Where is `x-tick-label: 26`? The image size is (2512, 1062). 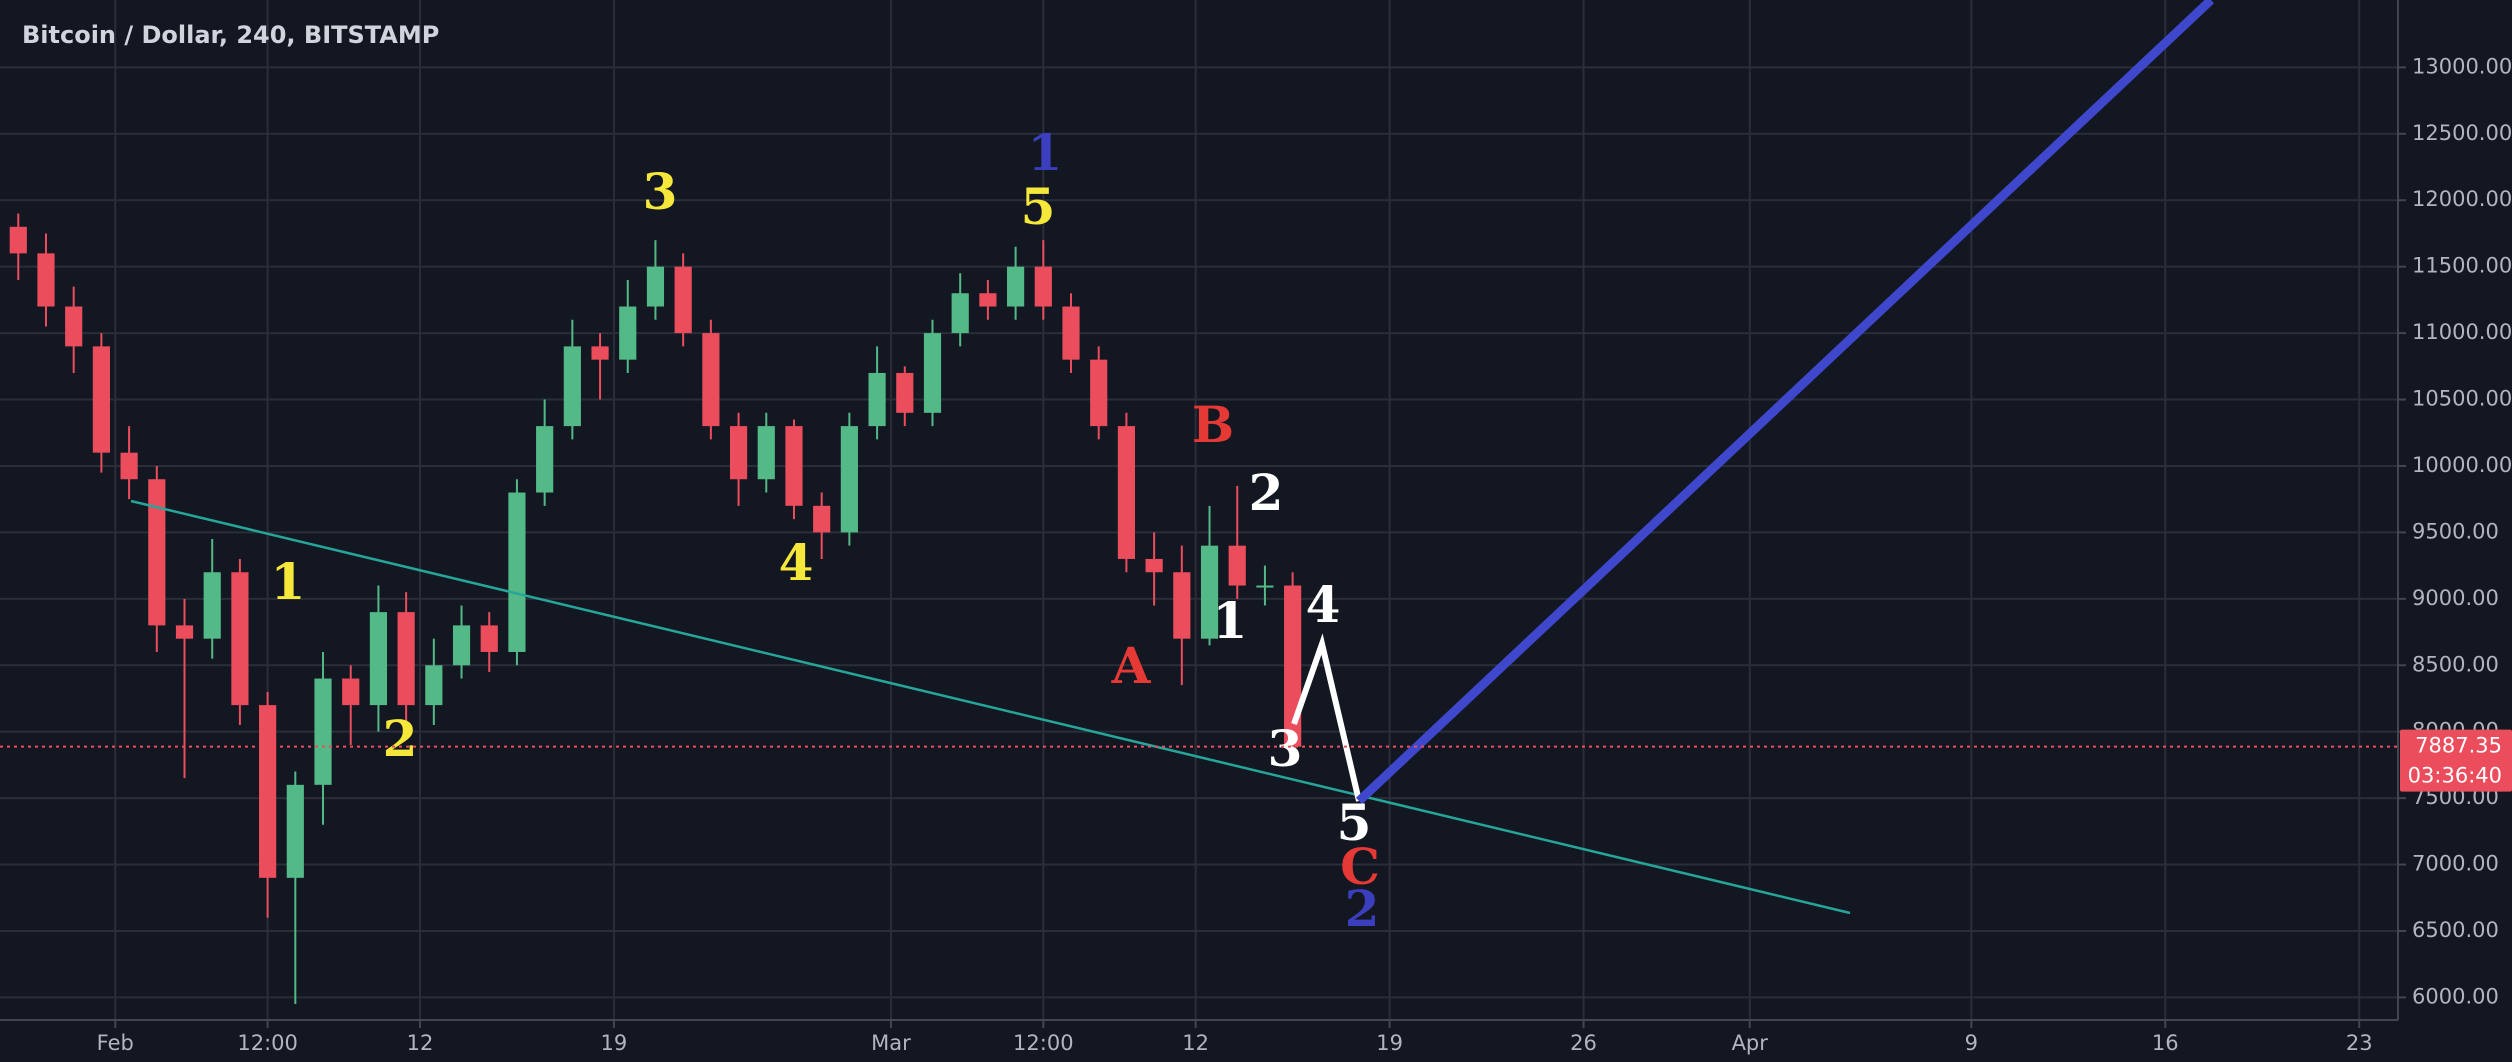 x-tick-label: 26 is located at coordinates (1583, 1043).